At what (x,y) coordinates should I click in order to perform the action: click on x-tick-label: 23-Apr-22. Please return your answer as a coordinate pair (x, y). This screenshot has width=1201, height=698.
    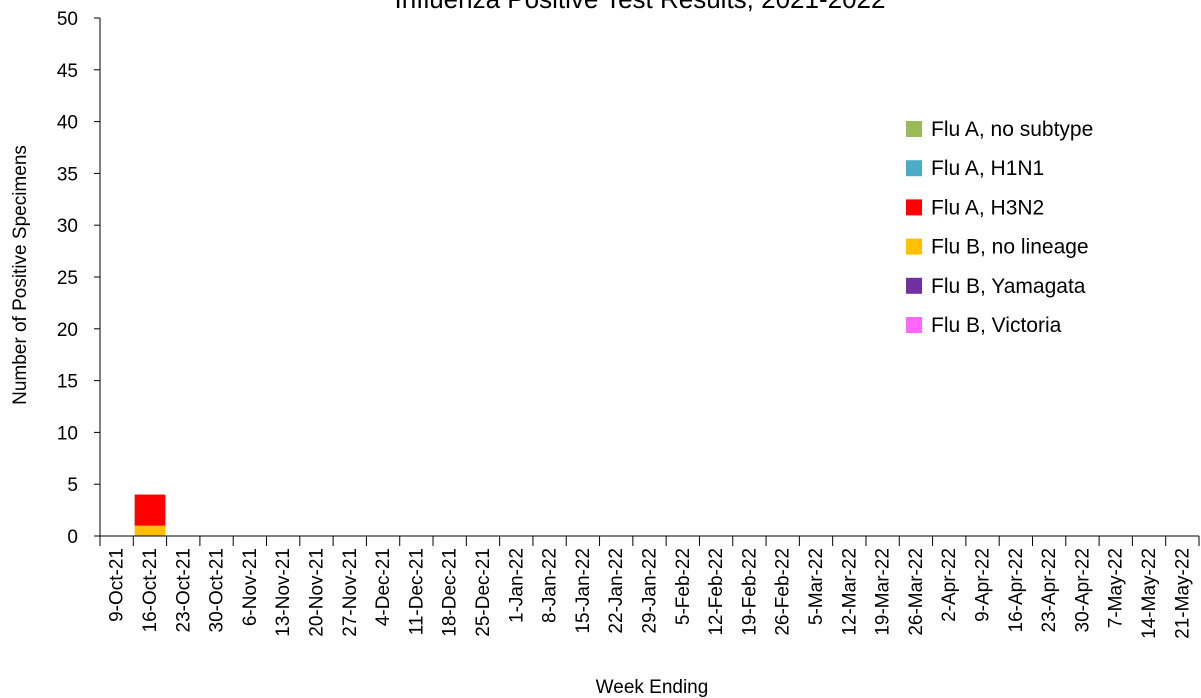
    Looking at the image, I should click on (1049, 590).